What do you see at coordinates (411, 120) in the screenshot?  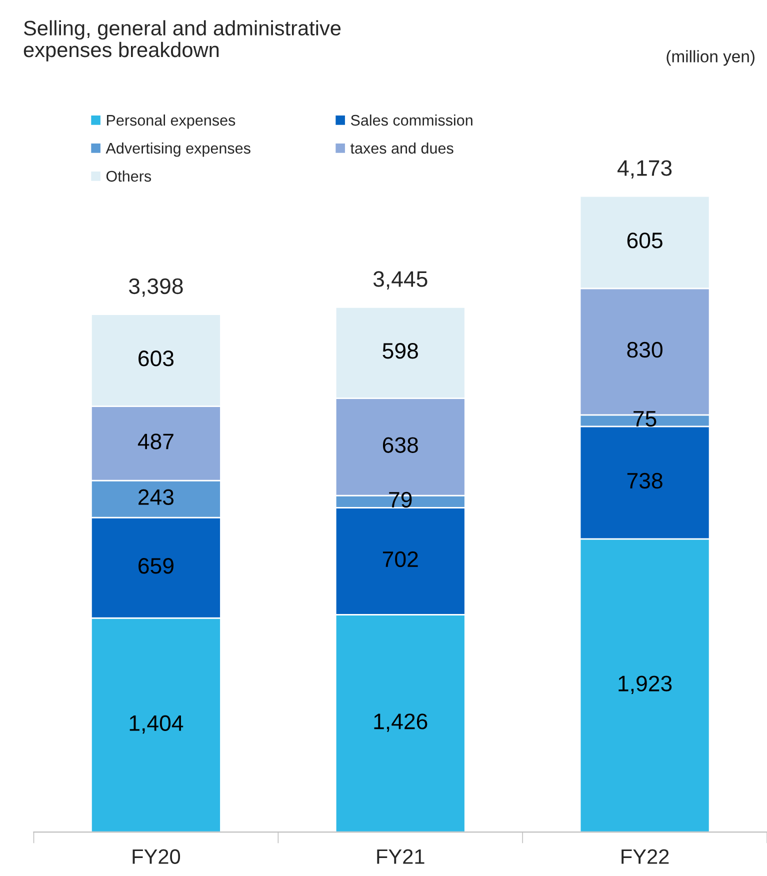 I see `legend-label: Sales commission` at bounding box center [411, 120].